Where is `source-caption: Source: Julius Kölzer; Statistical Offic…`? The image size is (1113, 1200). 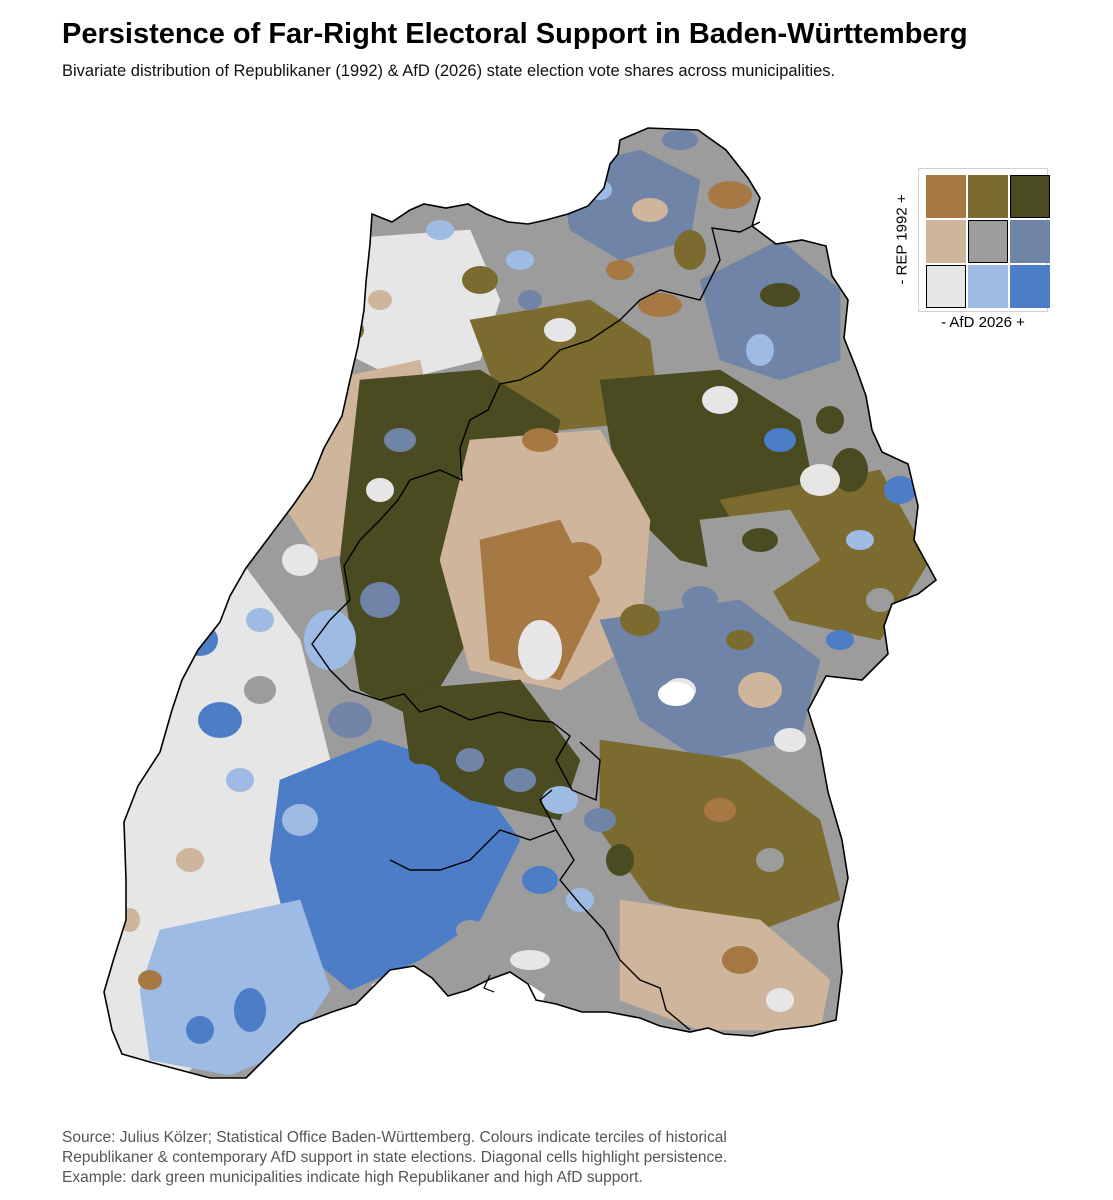
source-caption: Source: Julius Kölzer; Statistical Offic… is located at coordinates (567, 1158).